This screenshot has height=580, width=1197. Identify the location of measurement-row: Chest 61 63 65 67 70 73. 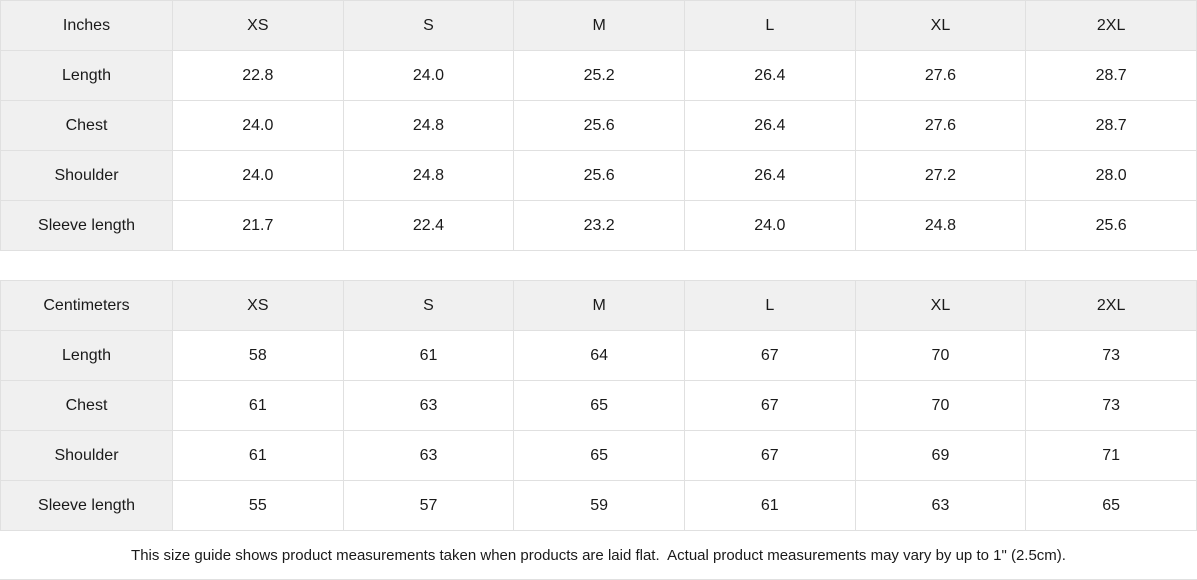
(598, 405).